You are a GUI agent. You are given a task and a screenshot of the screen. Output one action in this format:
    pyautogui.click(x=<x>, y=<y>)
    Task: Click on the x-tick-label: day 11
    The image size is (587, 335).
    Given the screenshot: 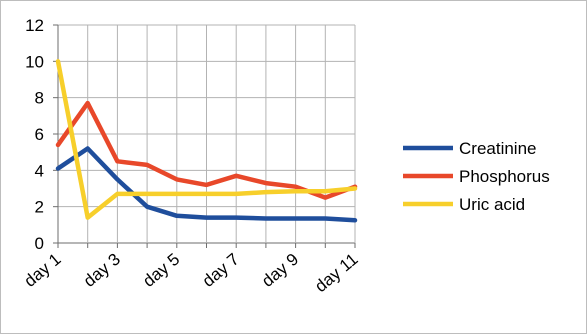 What is the action you would take?
    pyautogui.click(x=336, y=273)
    